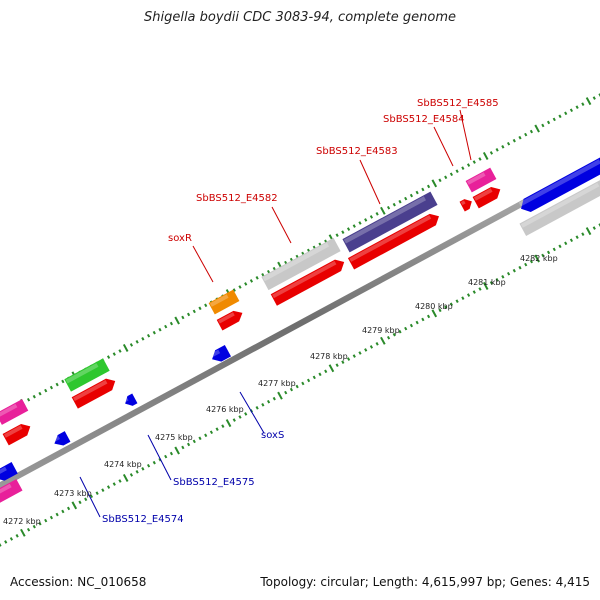 This screenshot has height=600, width=600. I want to click on gene-label-SbBS512-E4575: SbBS512_E4575, so click(214, 482).